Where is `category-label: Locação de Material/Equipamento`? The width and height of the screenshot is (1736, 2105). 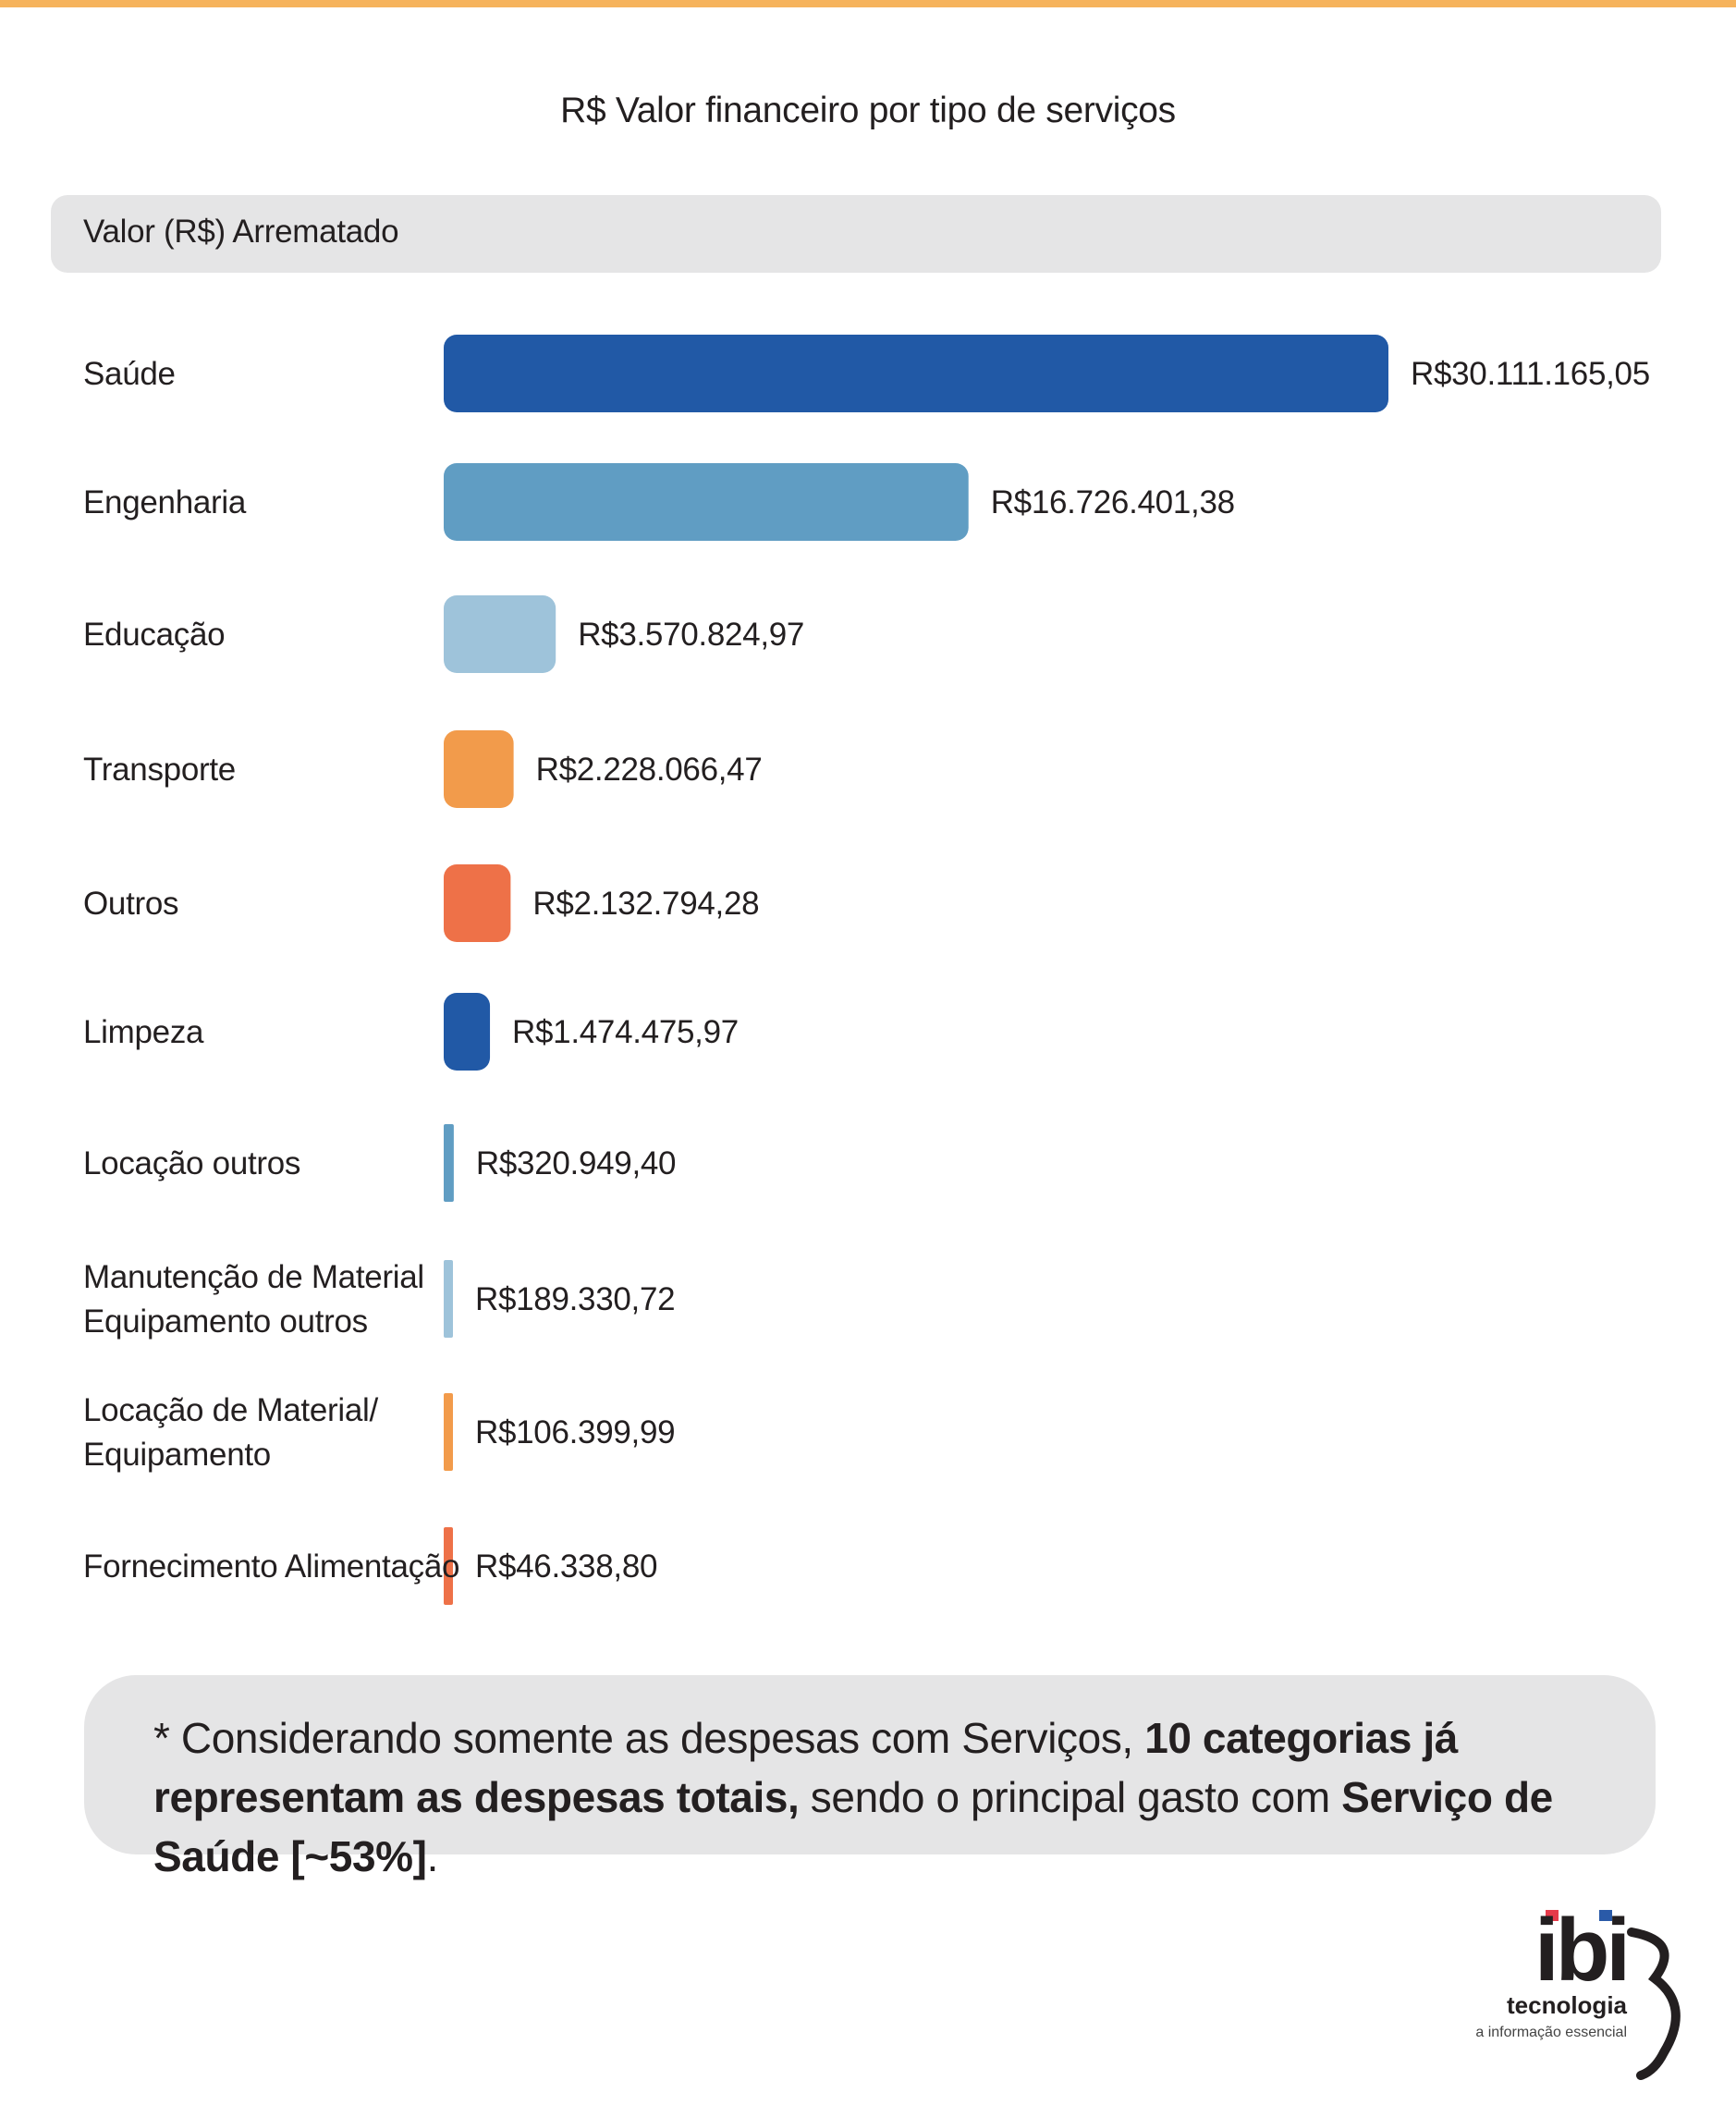
category-label: Locação de Material/Equipamento is located at coordinates (230, 1432).